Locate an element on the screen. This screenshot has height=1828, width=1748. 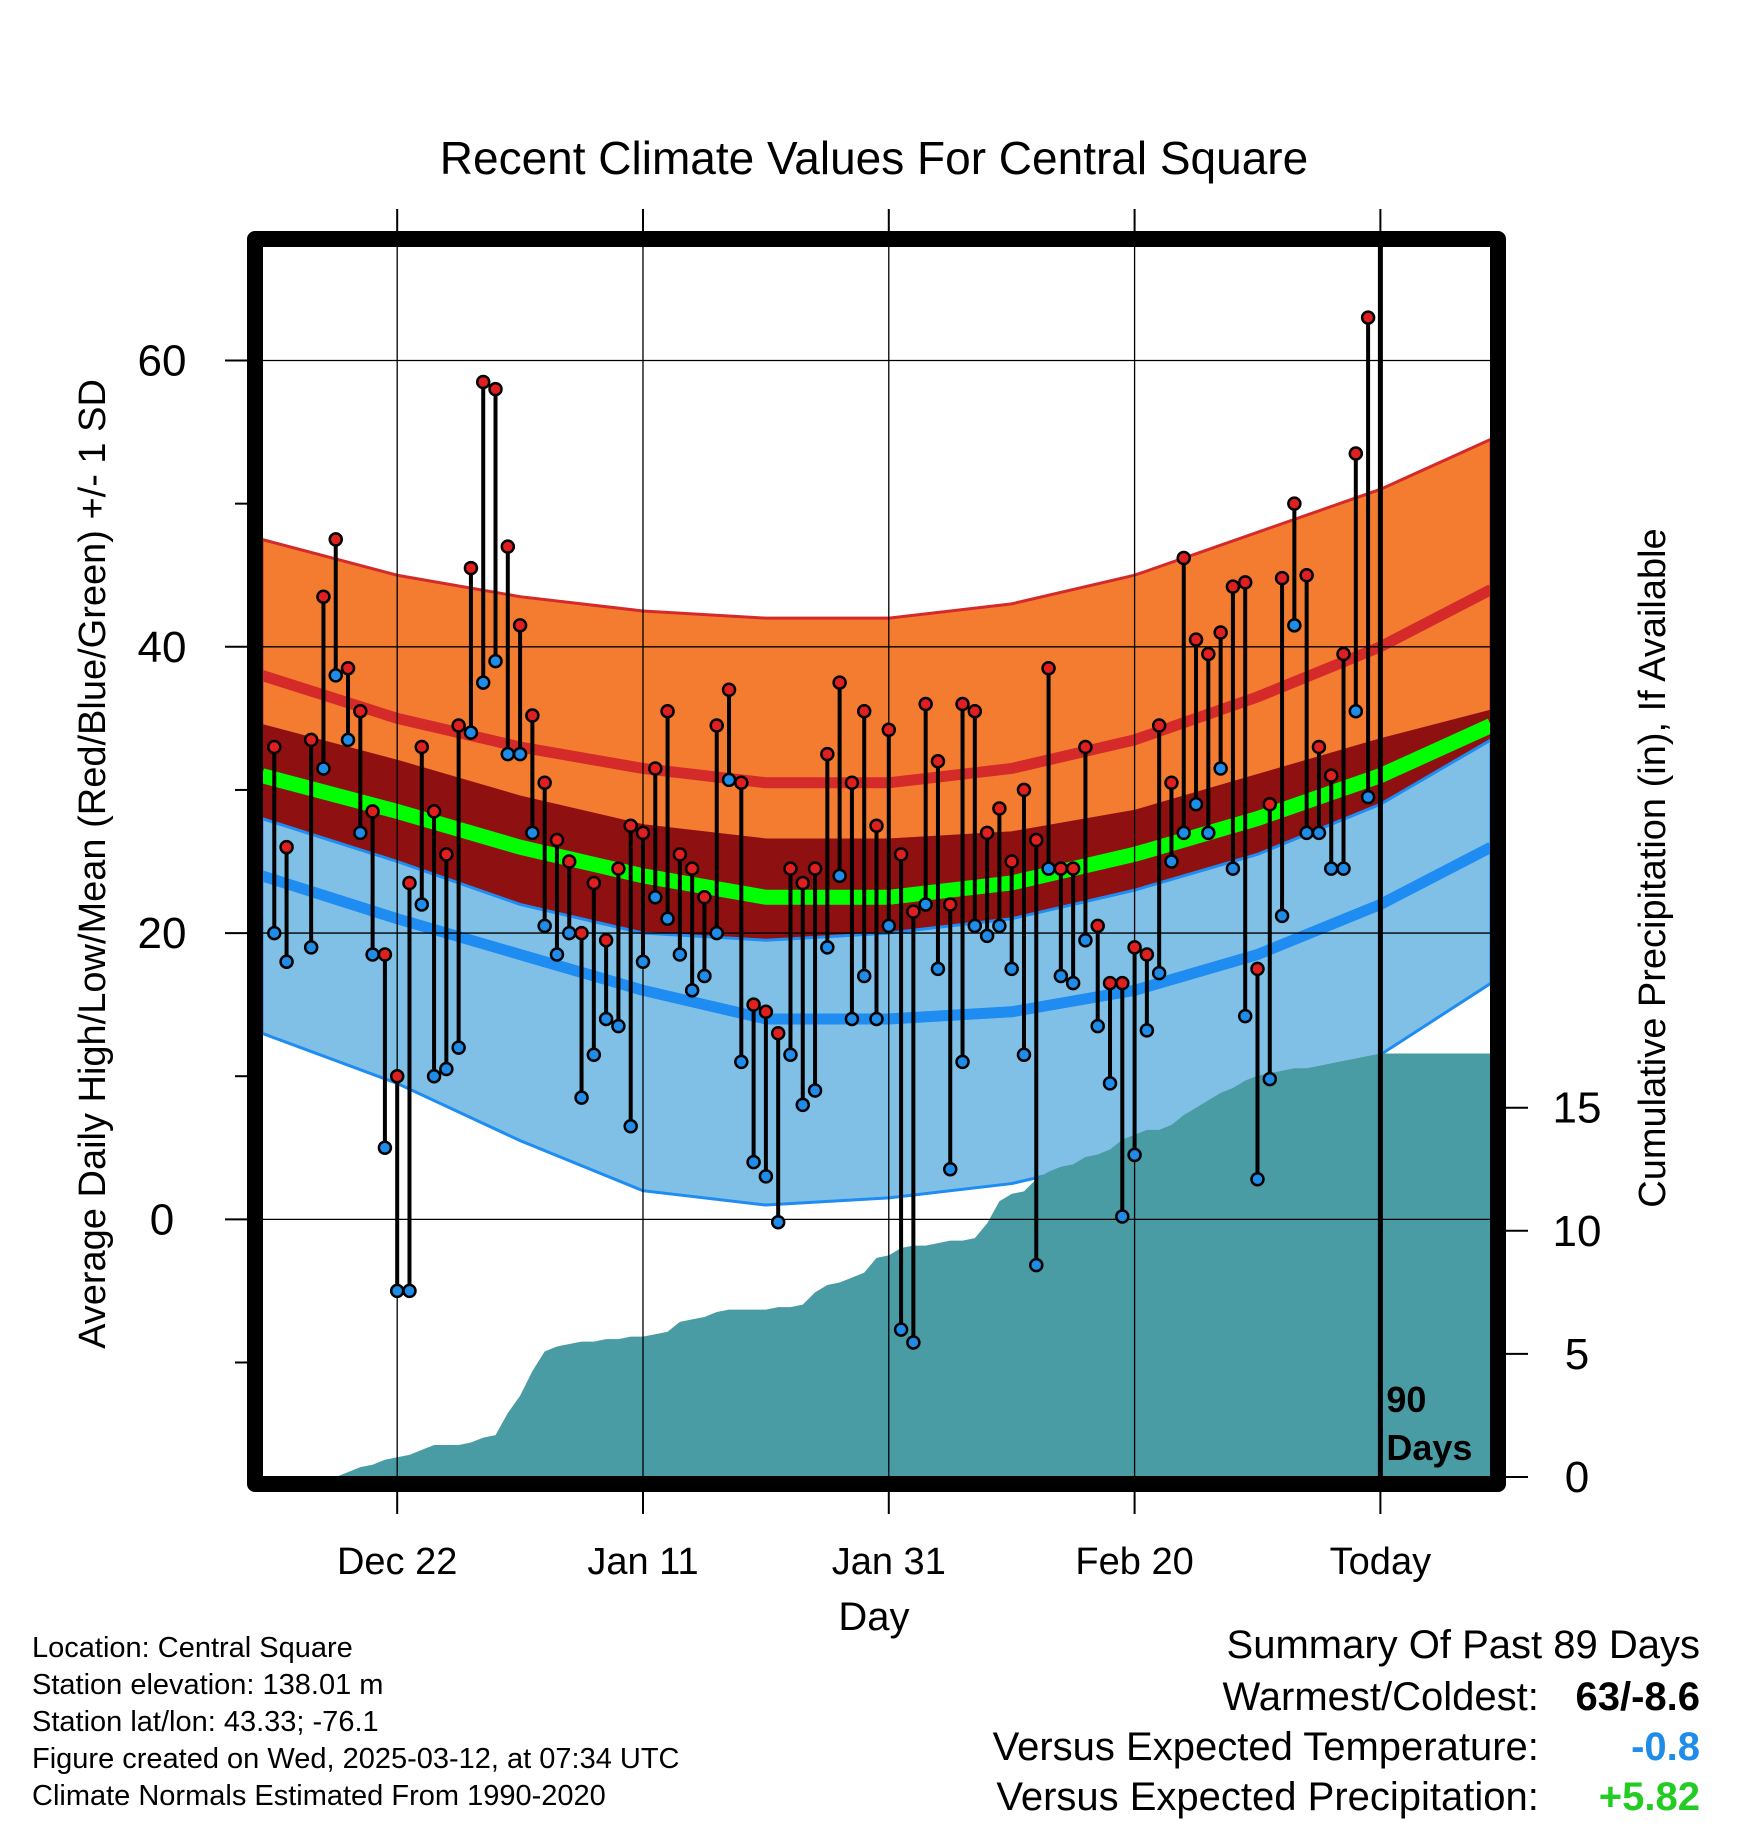
normals-period-line: Climate Normals Estimated From 1990-2020 is located at coordinates (319, 1796).